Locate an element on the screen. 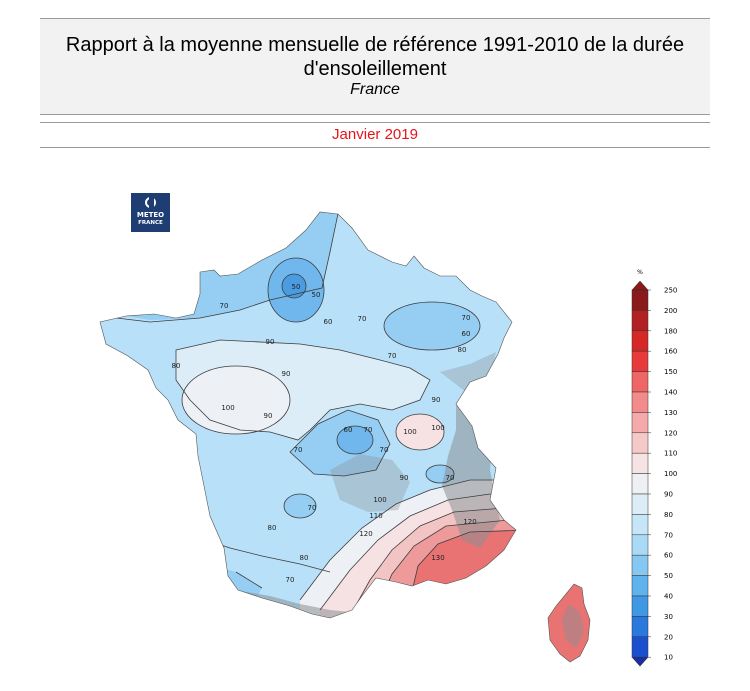 This screenshot has width=750, height=691. zone-50-60-center is located at coordinates (355, 440).